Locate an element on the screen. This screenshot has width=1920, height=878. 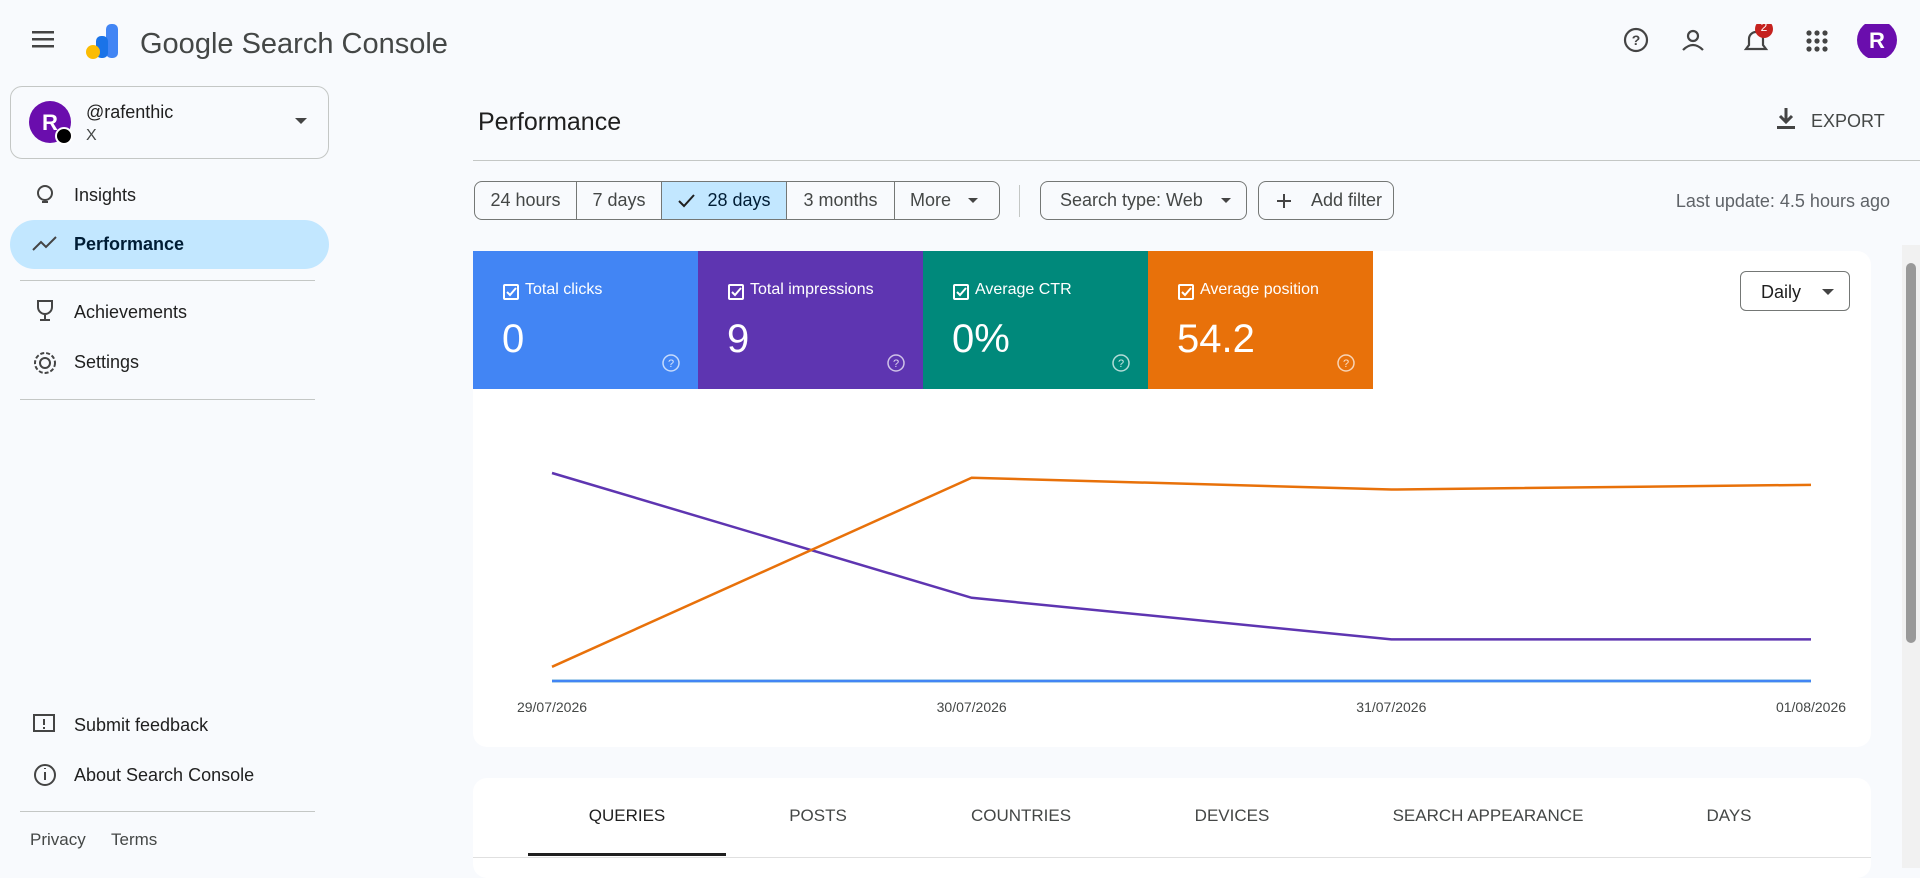
footer-link: Terms is located at coordinates (134, 839).